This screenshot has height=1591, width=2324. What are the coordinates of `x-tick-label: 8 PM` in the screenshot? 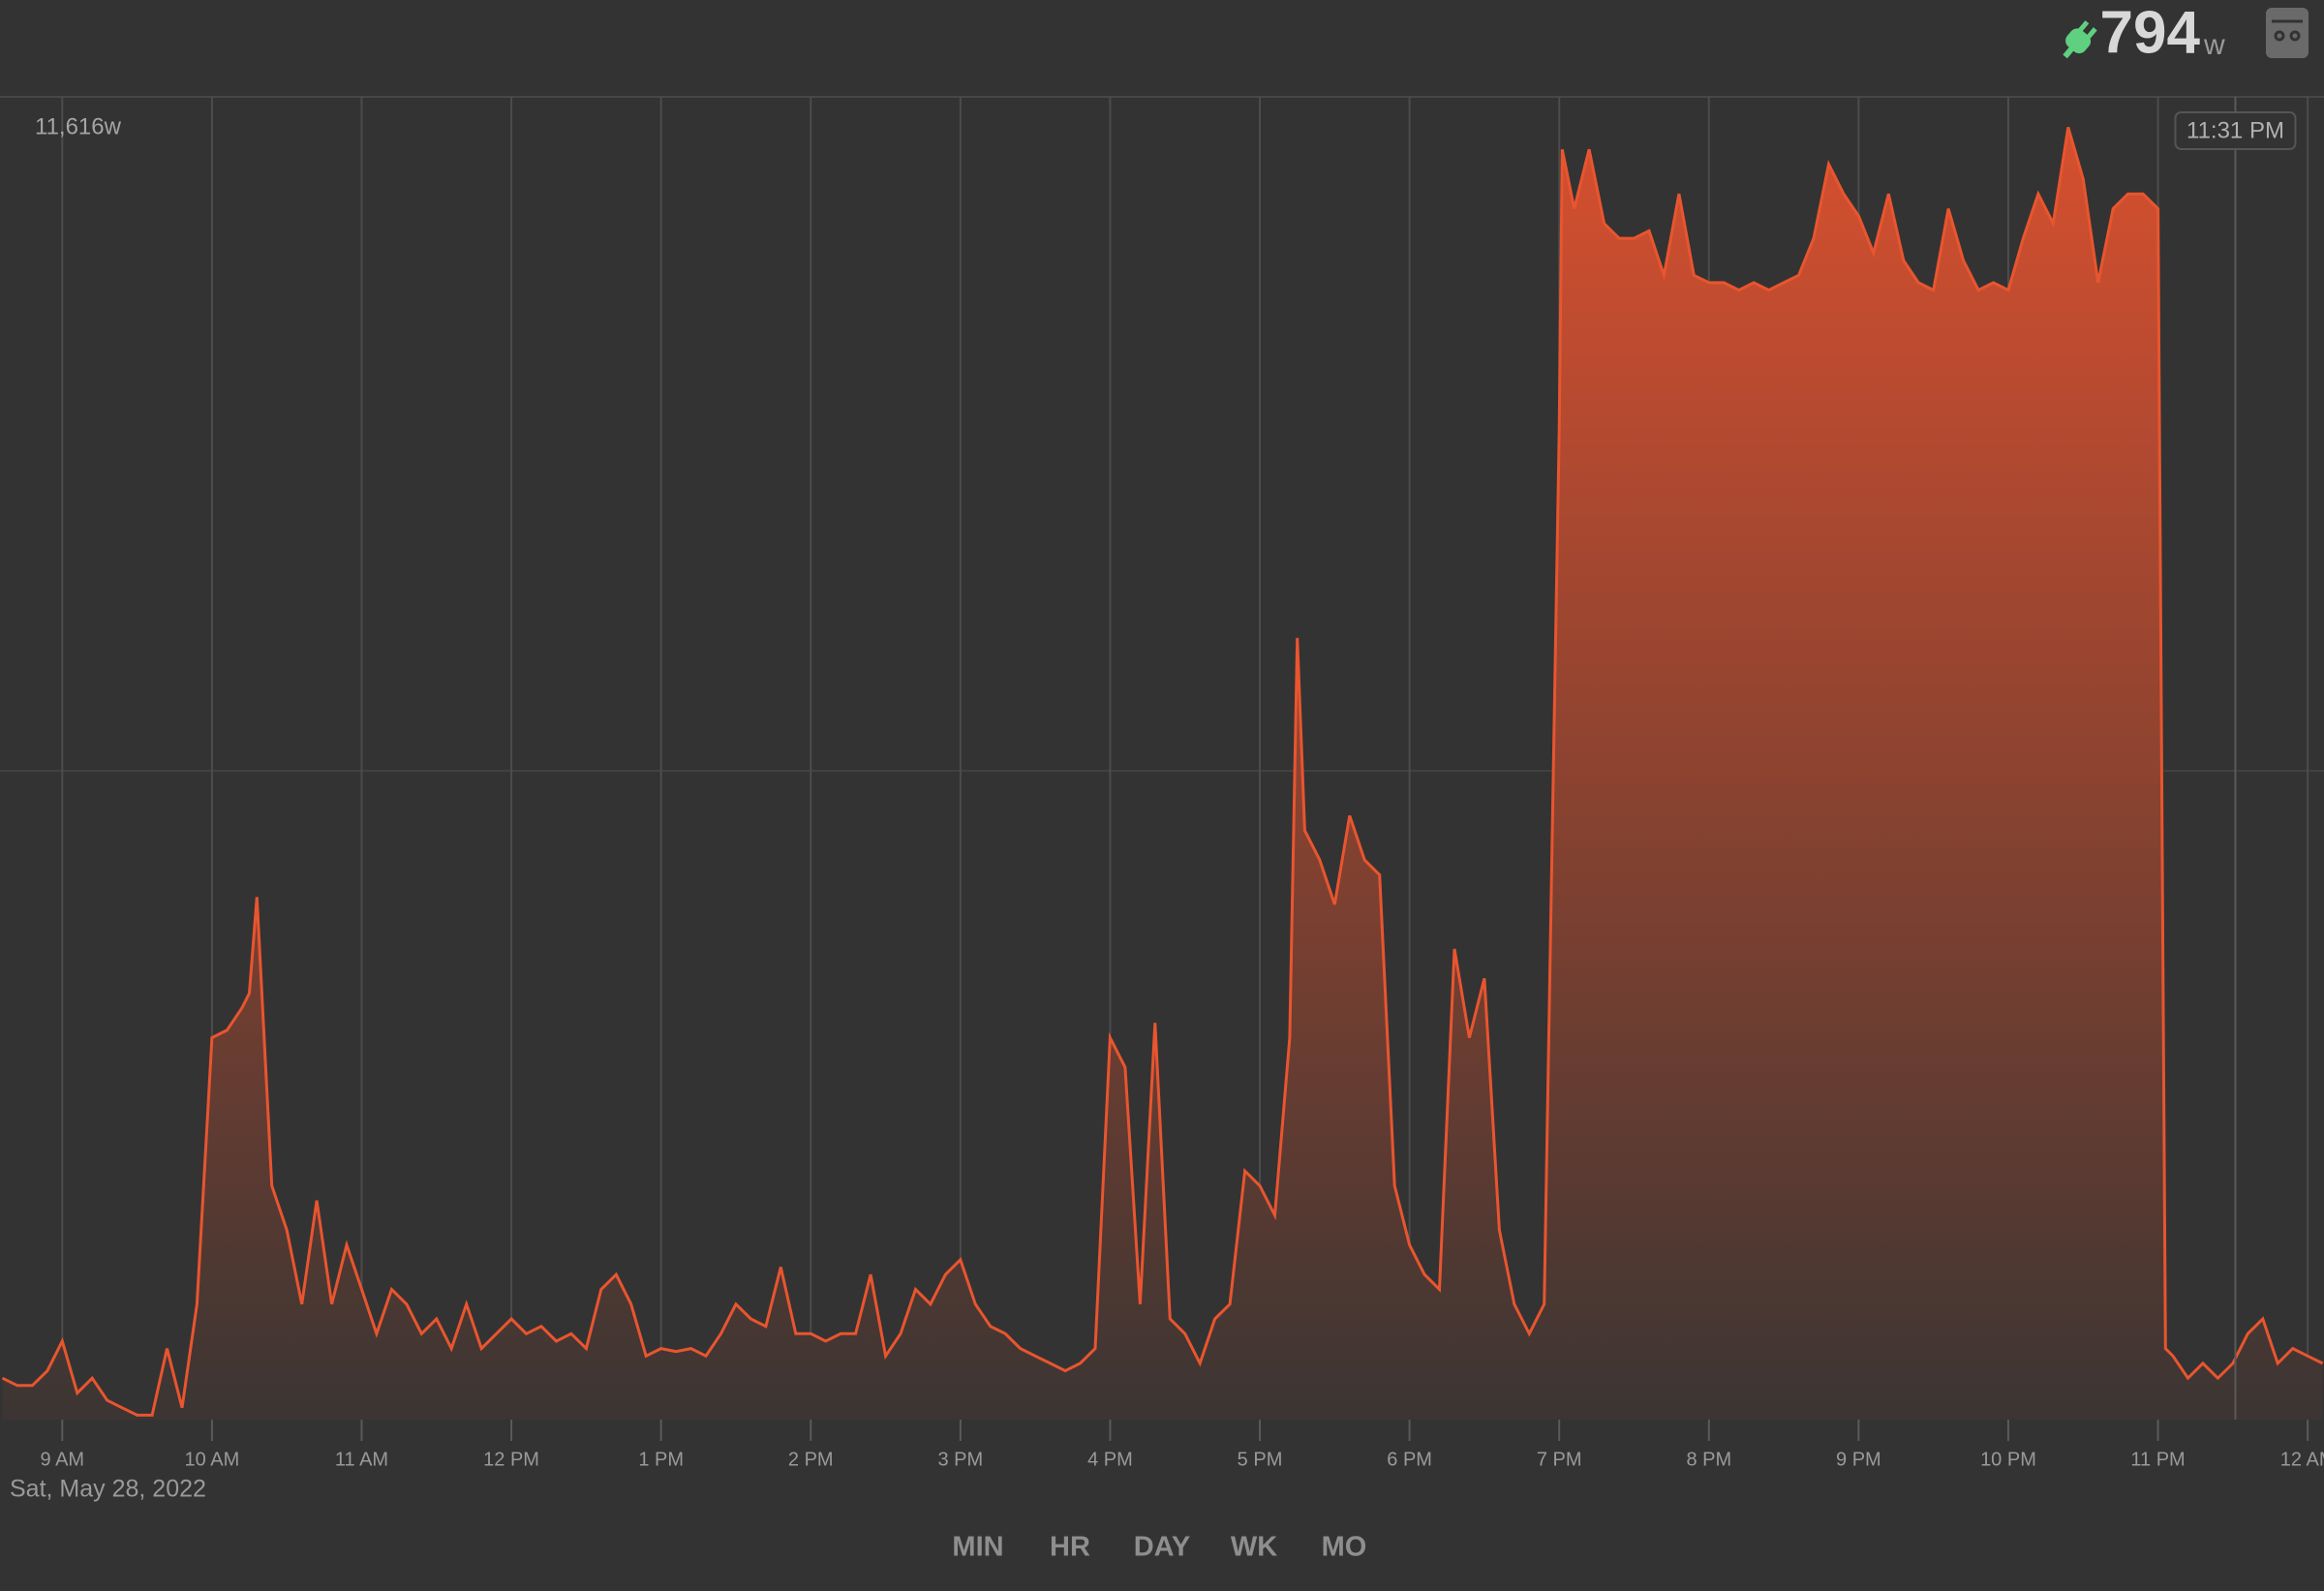 It's located at (1709, 1459).